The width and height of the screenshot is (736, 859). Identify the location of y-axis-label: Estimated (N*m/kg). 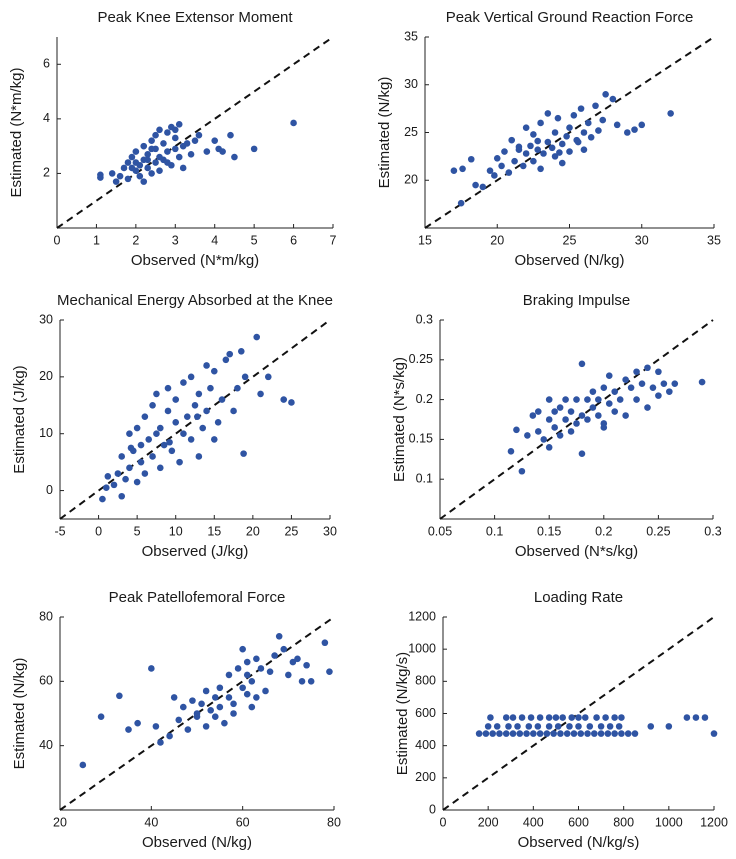
(16, 132).